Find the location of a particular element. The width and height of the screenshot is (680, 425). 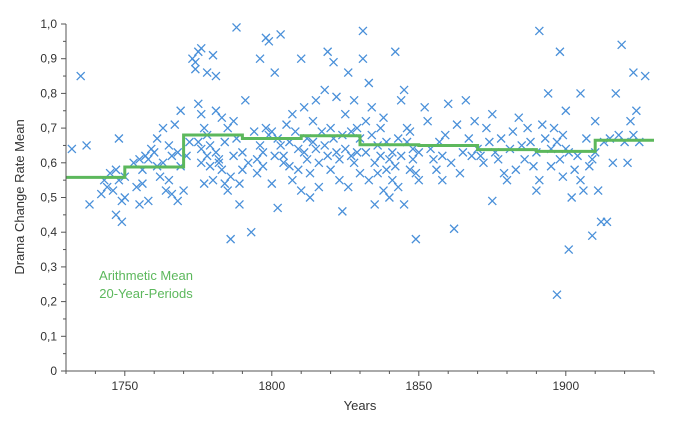

legend-label-line2: 20-Year-Periods is located at coordinates (146, 293).